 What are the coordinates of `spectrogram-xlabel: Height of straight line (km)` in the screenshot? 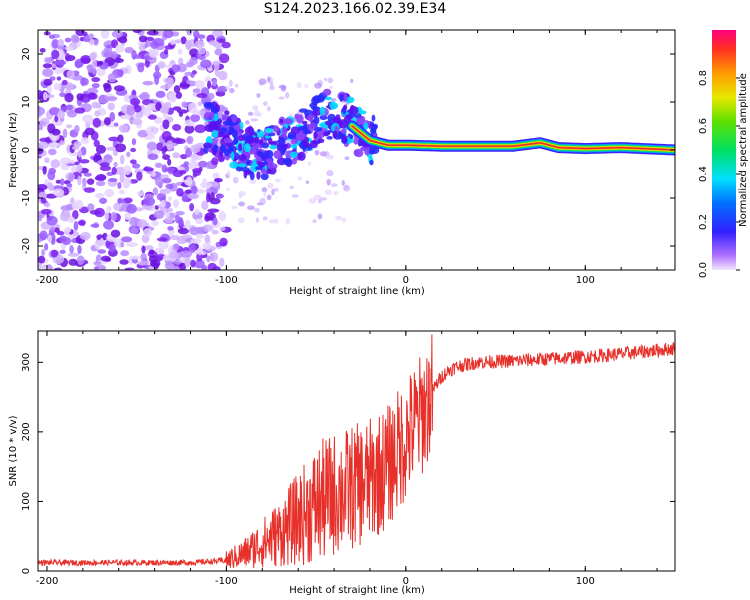 It's located at (357, 291).